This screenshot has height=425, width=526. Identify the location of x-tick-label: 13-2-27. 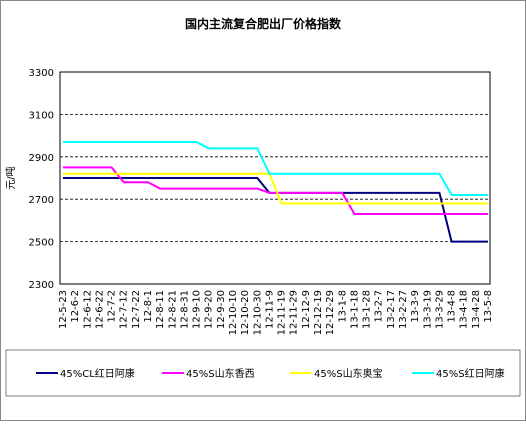
(403, 309).